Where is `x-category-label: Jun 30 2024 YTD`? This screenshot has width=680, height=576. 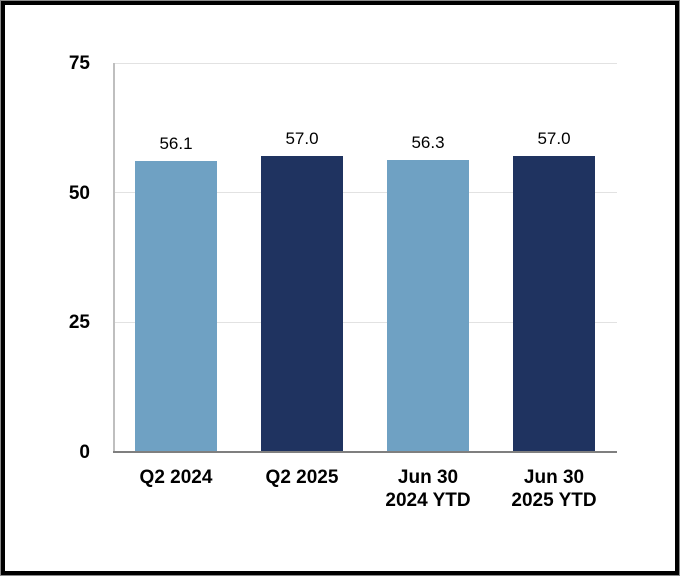 x-category-label: Jun 30 2024 YTD is located at coordinates (428, 489).